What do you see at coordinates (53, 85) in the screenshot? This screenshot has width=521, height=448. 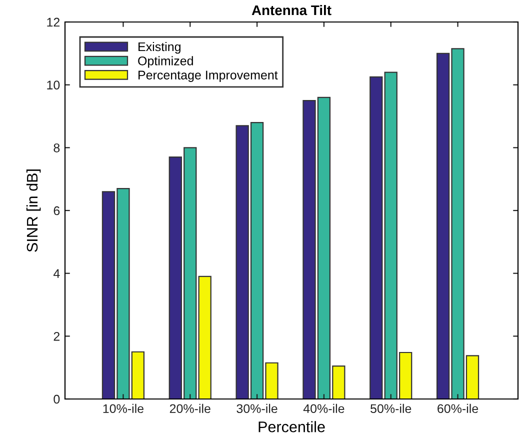 I see `y-tick-label: 10` at bounding box center [53, 85].